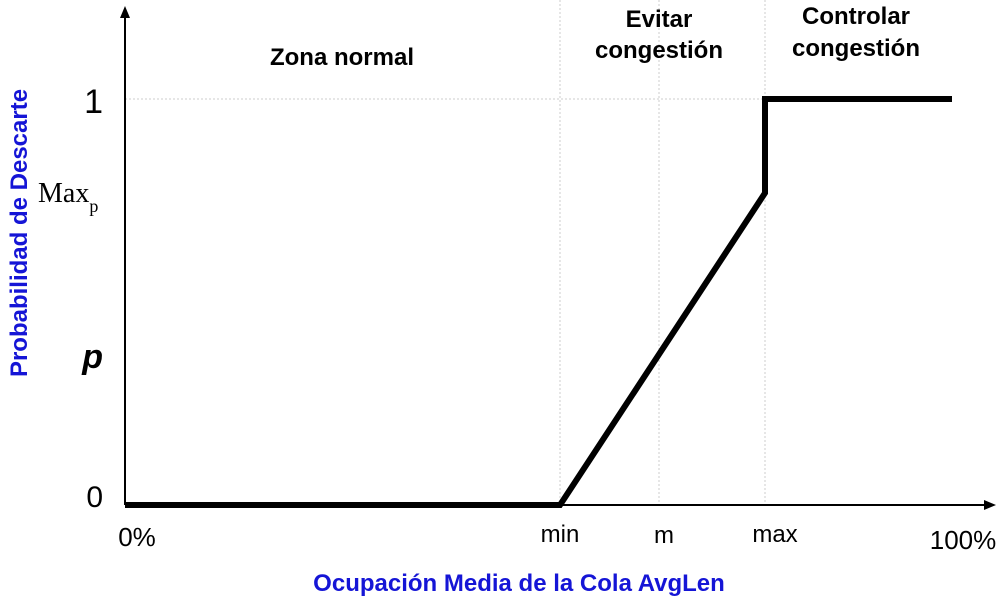 Image resolution: width=1007 pixels, height=604 pixels. What do you see at coordinates (63, 193) in the screenshot?
I see `y-tick-maxp-base: Max` at bounding box center [63, 193].